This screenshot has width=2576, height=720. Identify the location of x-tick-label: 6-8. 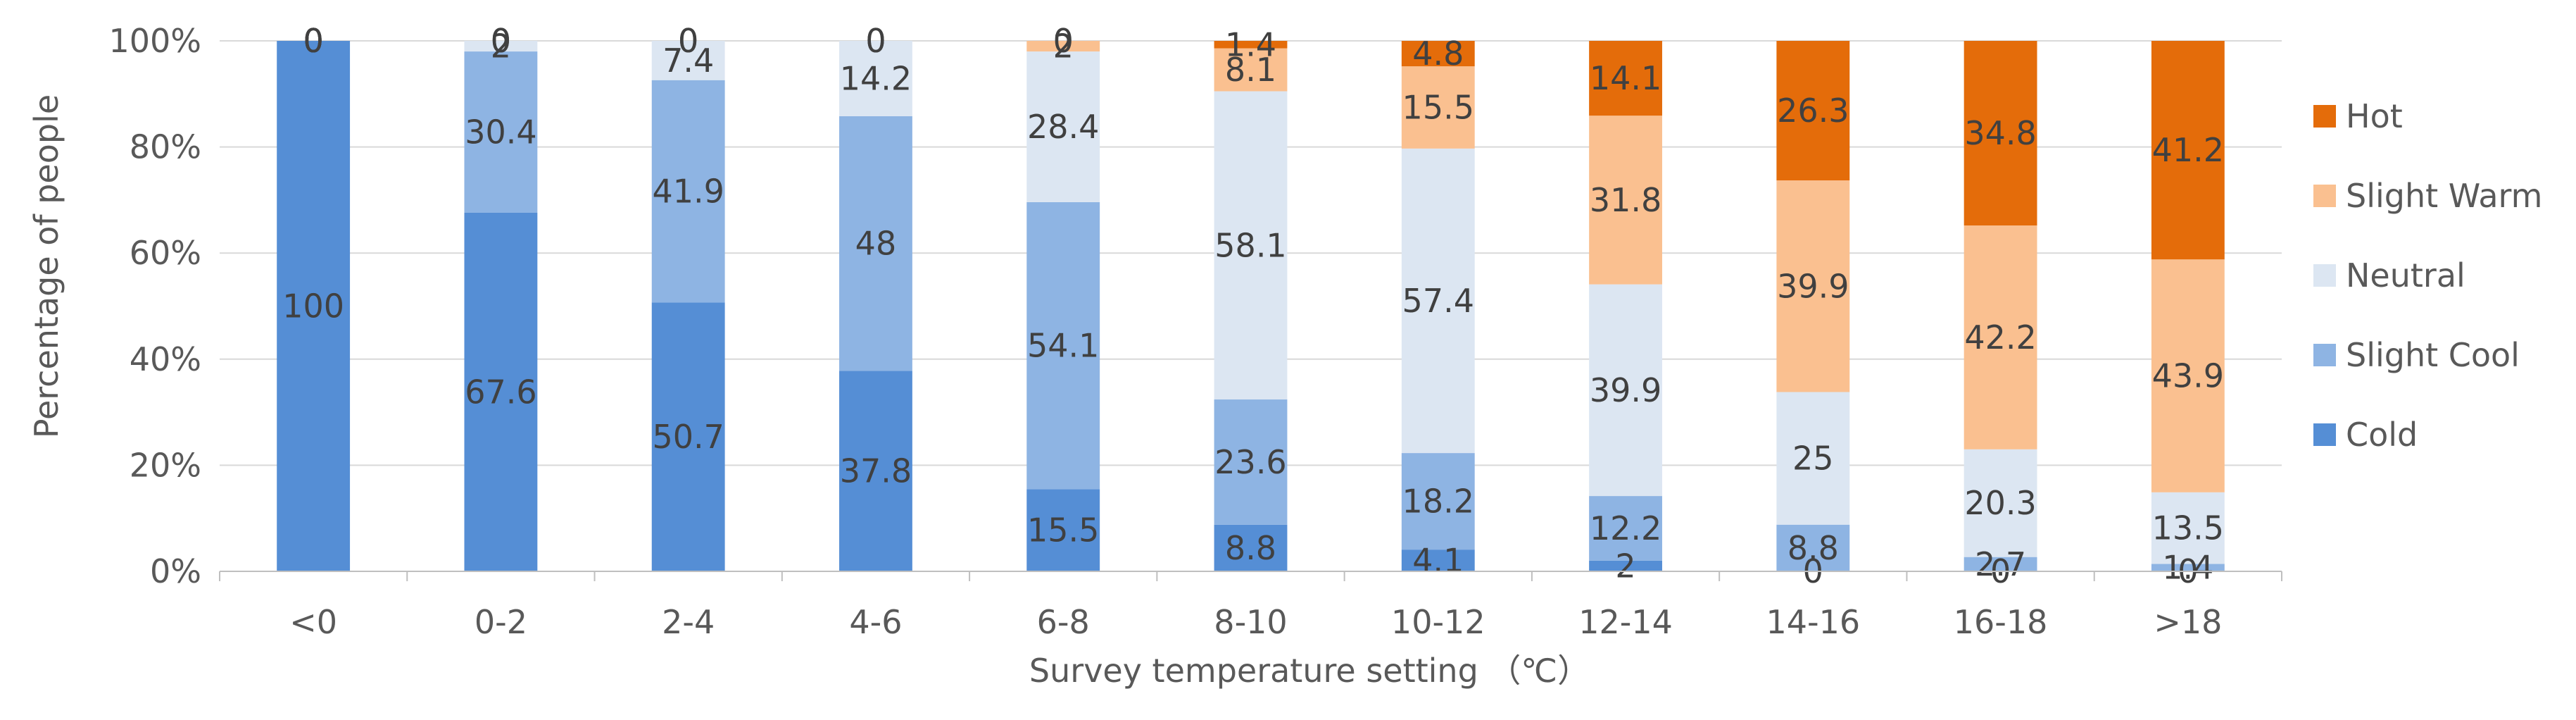
(1064, 622).